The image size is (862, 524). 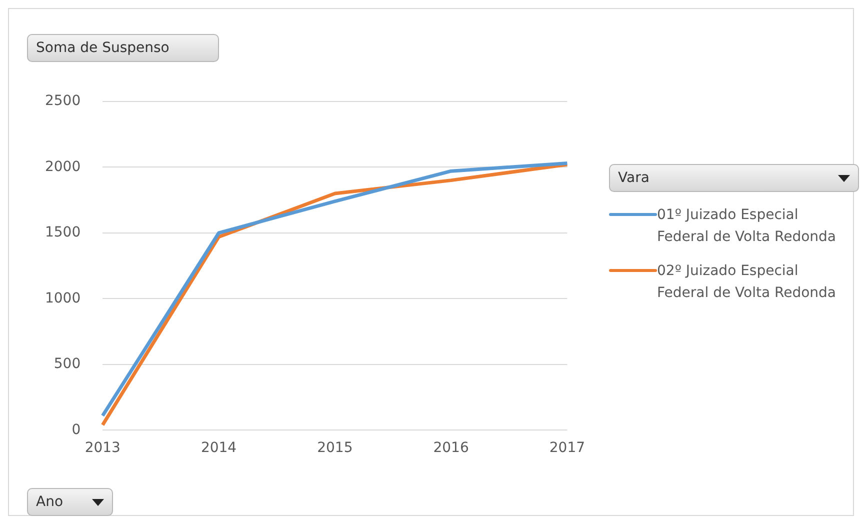 I want to click on y-tick-label: 2000, so click(x=62, y=166).